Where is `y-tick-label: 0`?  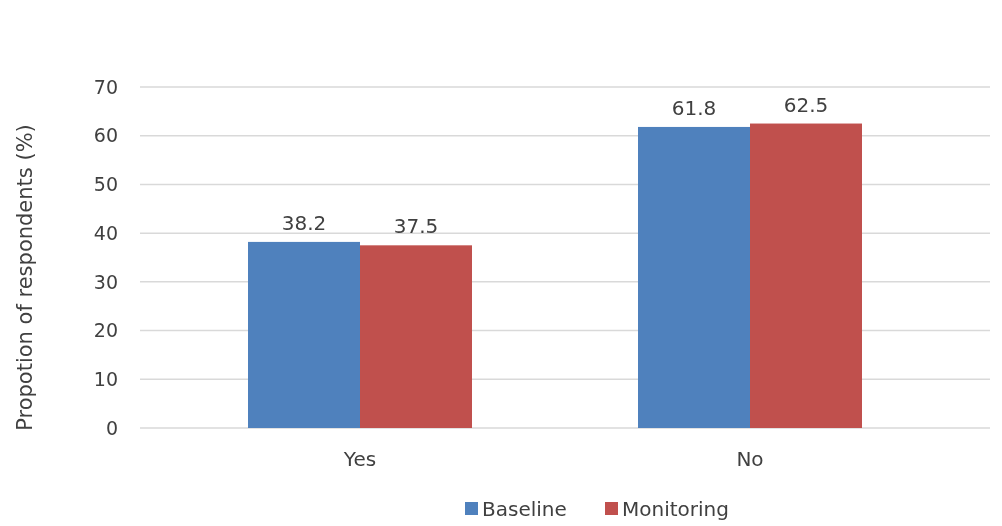 y-tick-label: 0 is located at coordinates (111, 427).